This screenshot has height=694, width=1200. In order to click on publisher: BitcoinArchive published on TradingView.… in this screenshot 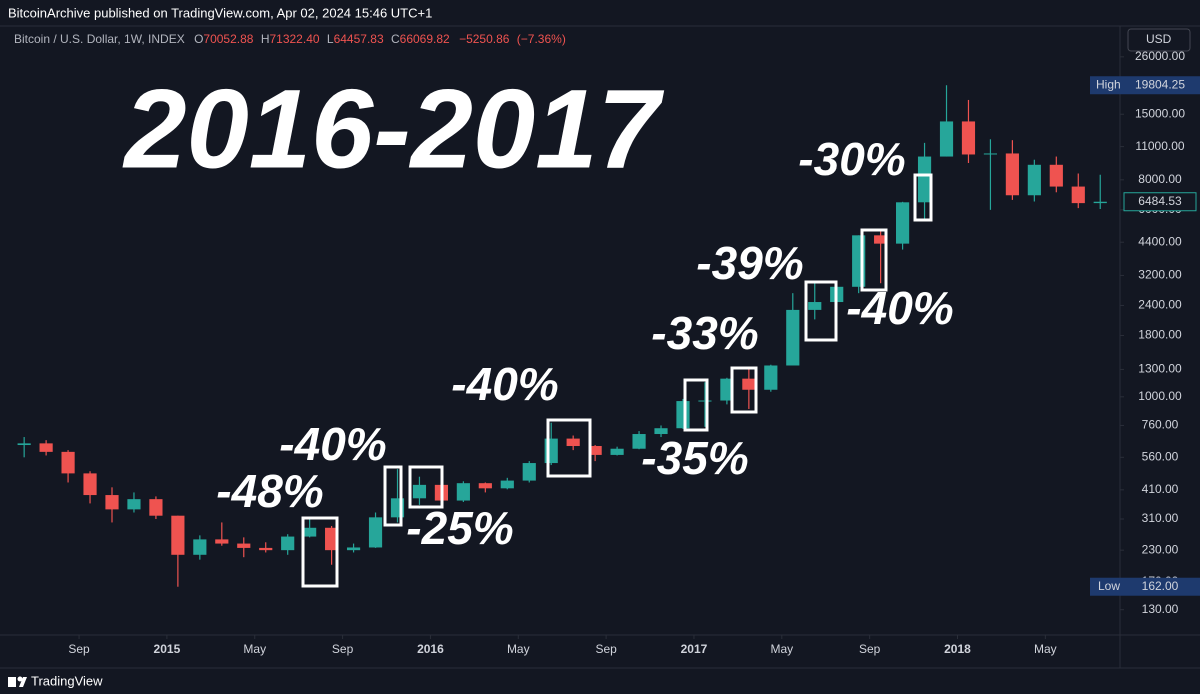, I will do `click(220, 12)`.